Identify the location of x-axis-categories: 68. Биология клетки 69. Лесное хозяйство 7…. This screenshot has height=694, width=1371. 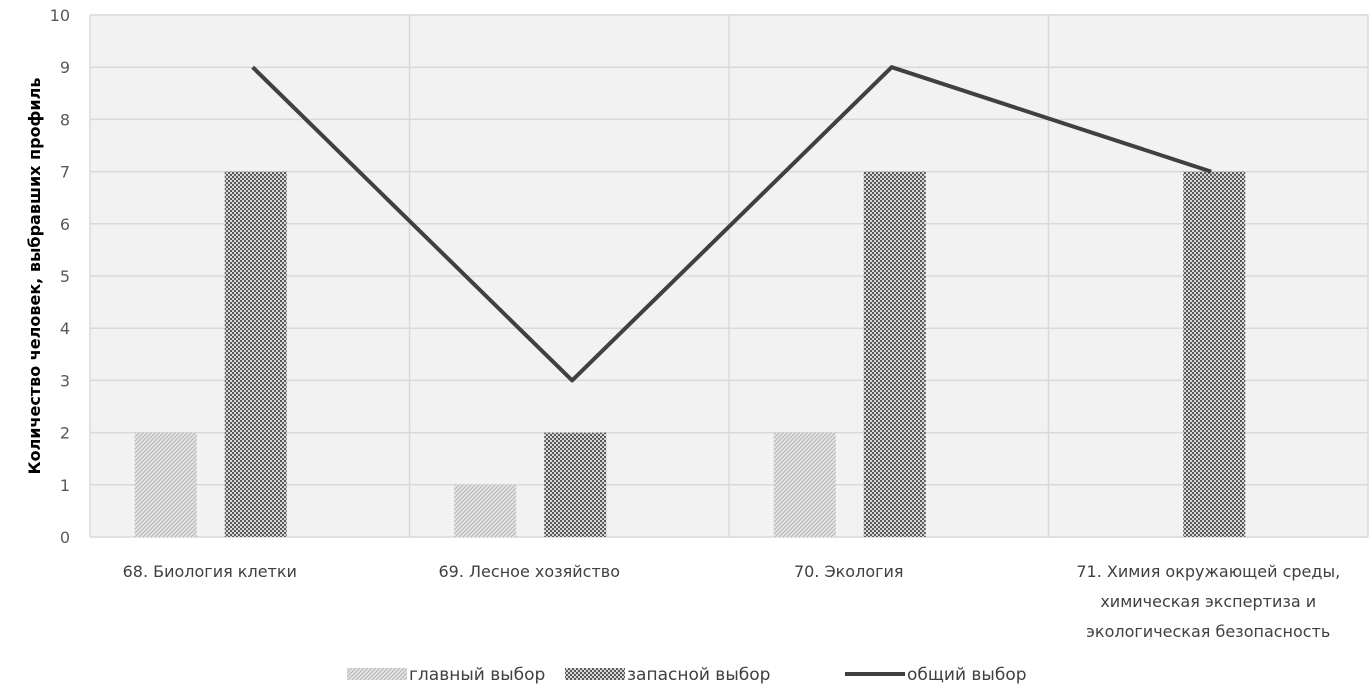
(732, 601).